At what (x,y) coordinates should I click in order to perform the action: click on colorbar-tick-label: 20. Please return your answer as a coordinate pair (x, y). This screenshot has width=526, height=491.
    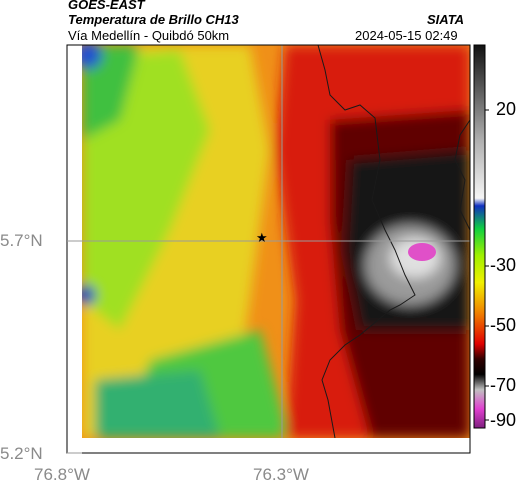
    Looking at the image, I should click on (506, 109).